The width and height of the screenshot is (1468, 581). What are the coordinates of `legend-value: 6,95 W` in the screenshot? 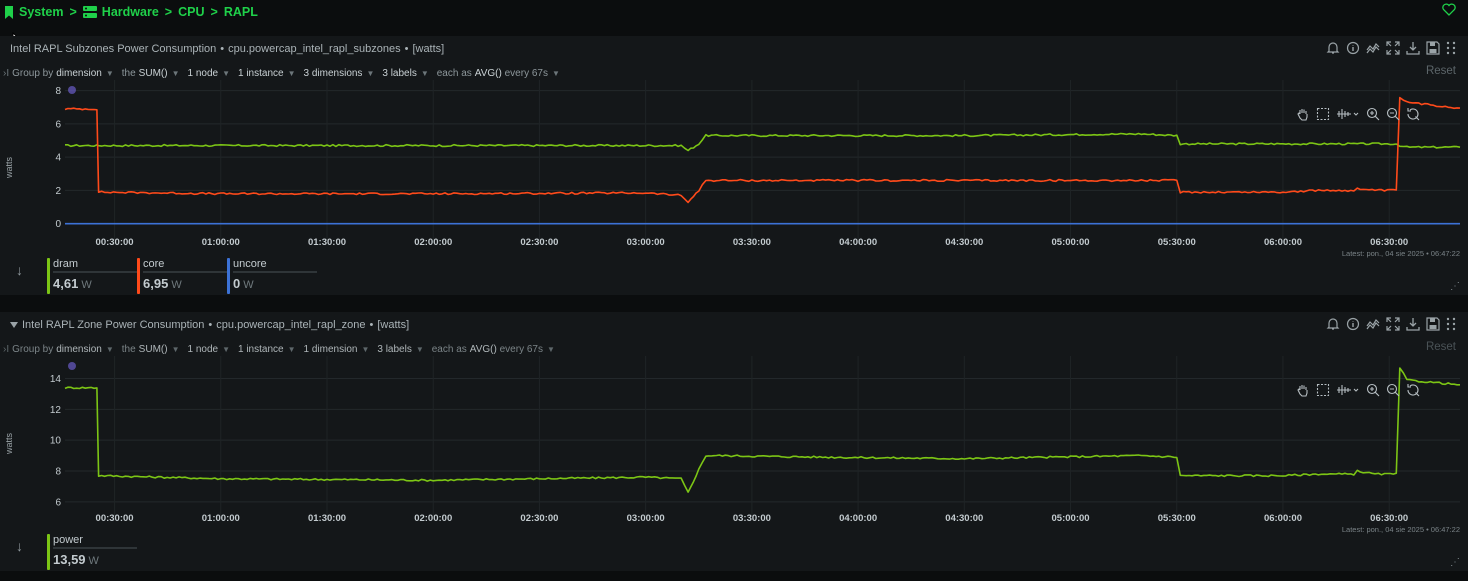 It's located at (162, 283).